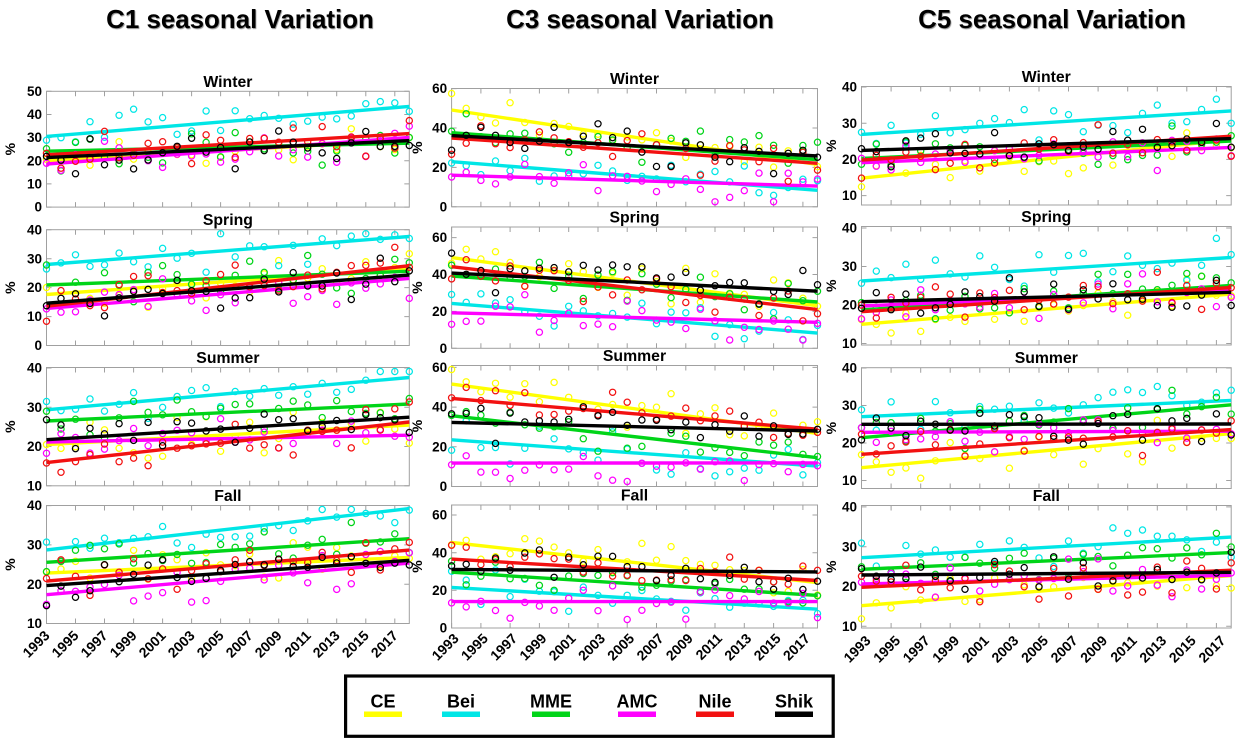 The image size is (1245, 749). Describe the element at coordinates (551, 701) in the screenshot. I see `svg-text: MME` at that location.